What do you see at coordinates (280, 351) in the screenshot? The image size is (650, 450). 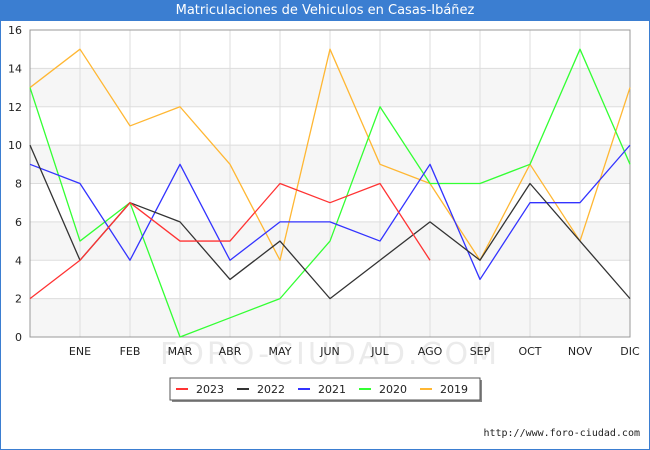 I see `x-tick-label: MAY` at bounding box center [280, 351].